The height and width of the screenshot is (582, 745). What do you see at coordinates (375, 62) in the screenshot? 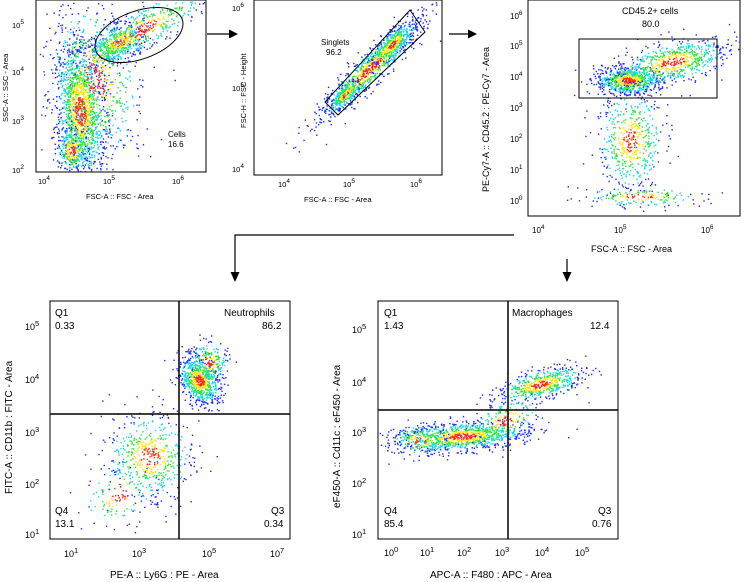
I see `singlets-gate-polygon` at bounding box center [375, 62].